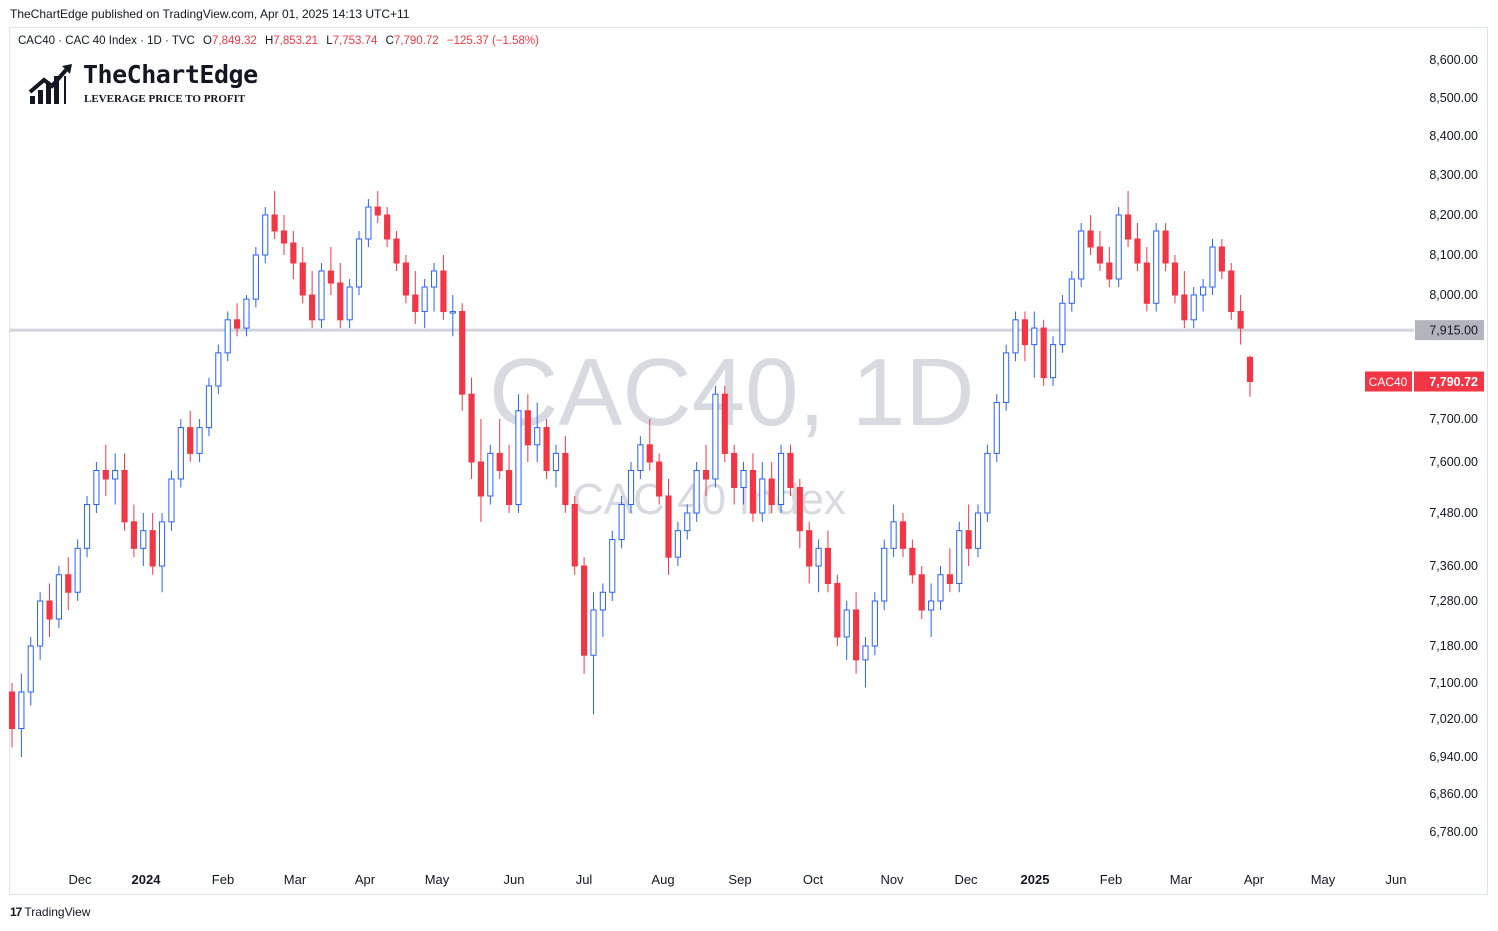 The image size is (1498, 931). I want to click on tradingview-logo-icon: 17, so click(16, 912).